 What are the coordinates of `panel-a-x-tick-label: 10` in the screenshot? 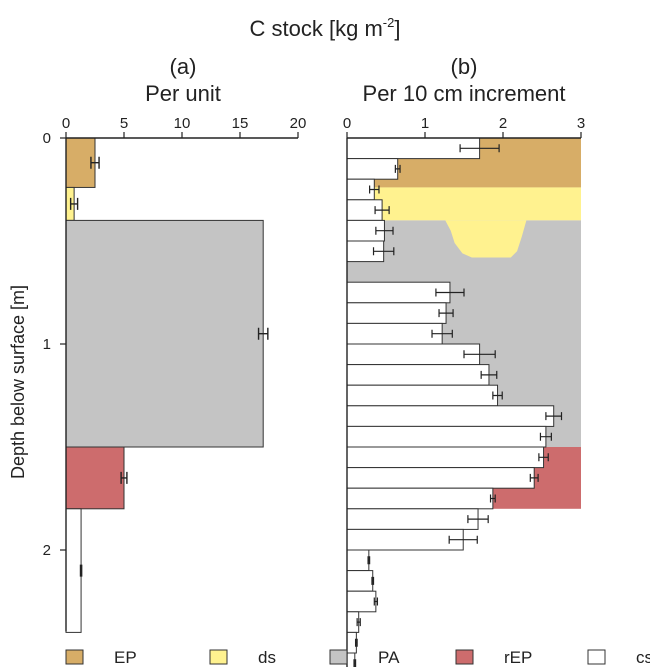 It's located at (182, 123).